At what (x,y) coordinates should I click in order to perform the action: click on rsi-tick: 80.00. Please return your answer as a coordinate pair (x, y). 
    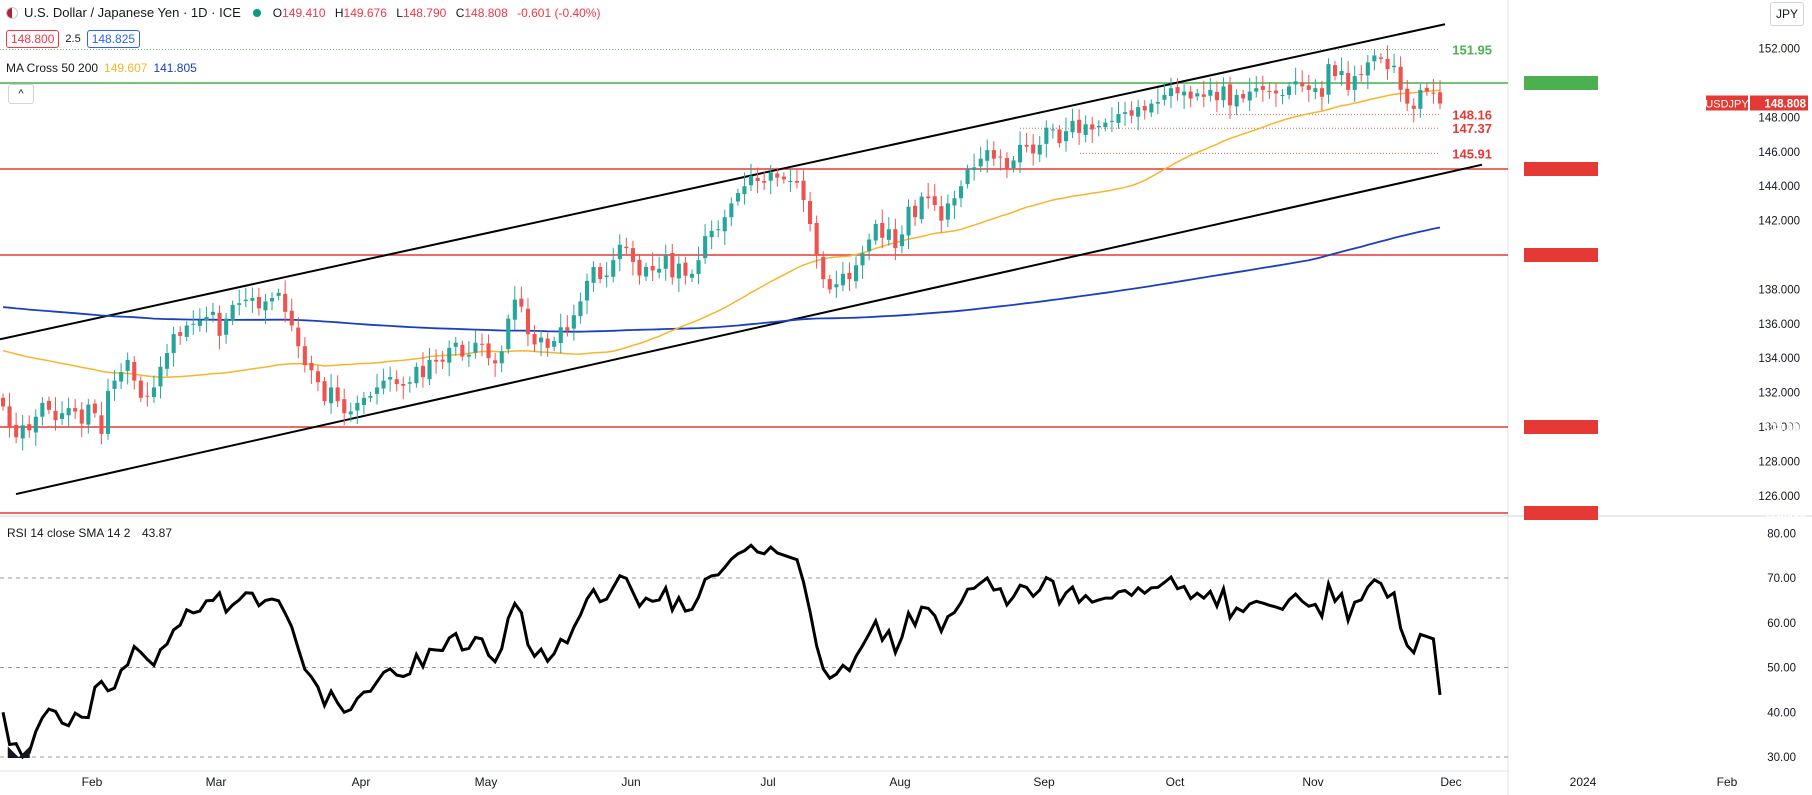
    Looking at the image, I should click on (1781, 534).